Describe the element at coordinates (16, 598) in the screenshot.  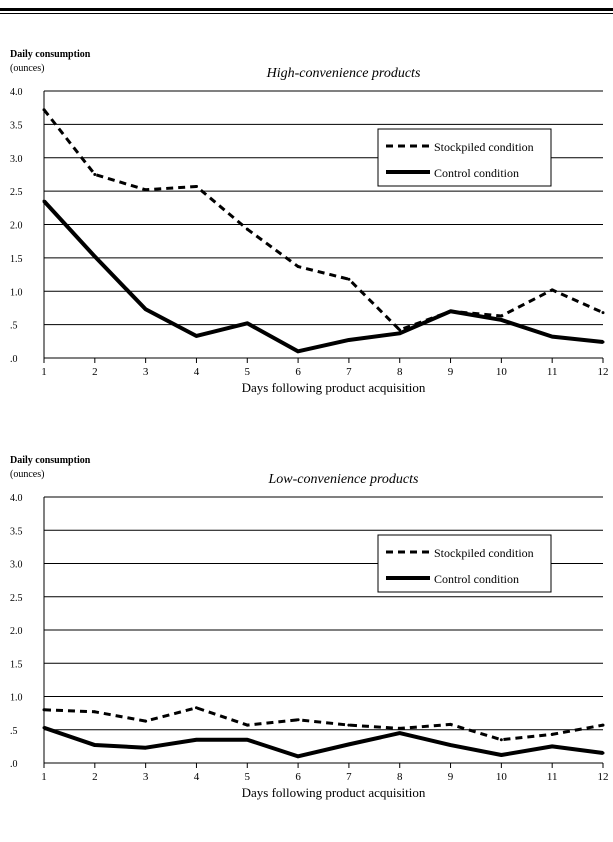
I see `chart2-y-tick-label: 2.5` at that location.